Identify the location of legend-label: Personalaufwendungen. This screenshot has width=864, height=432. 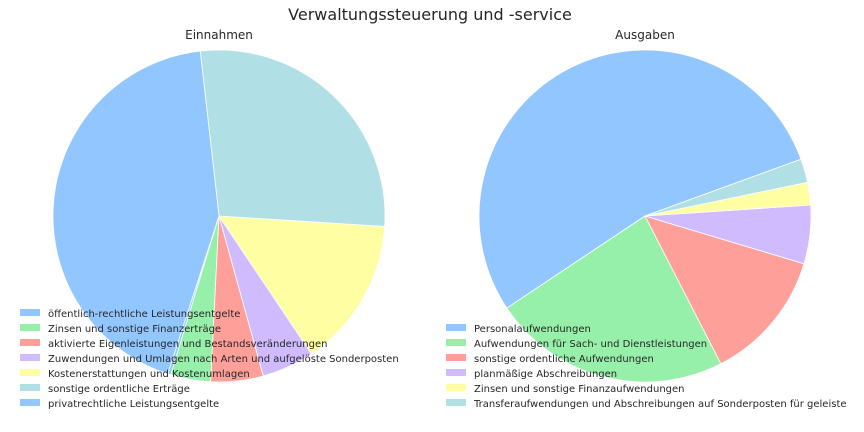
(532, 329).